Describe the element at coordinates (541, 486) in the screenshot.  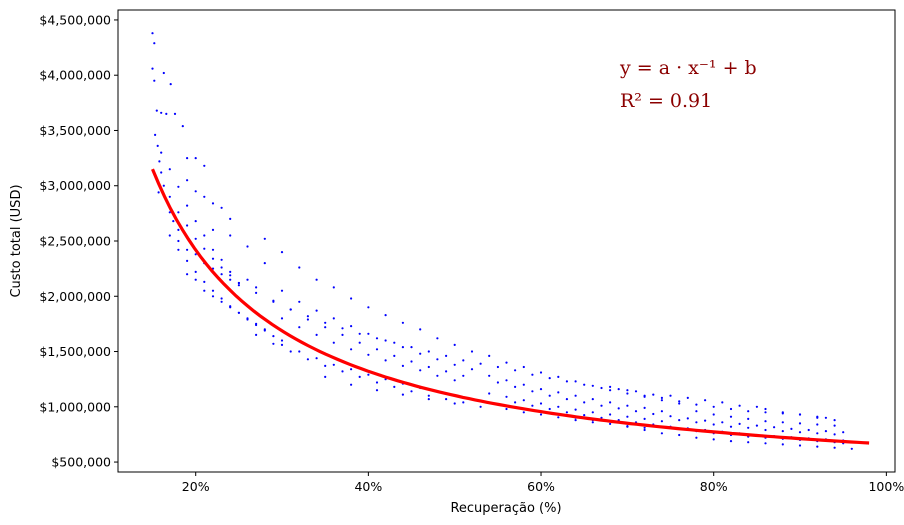
I see `x-tick-label: 60%` at that location.